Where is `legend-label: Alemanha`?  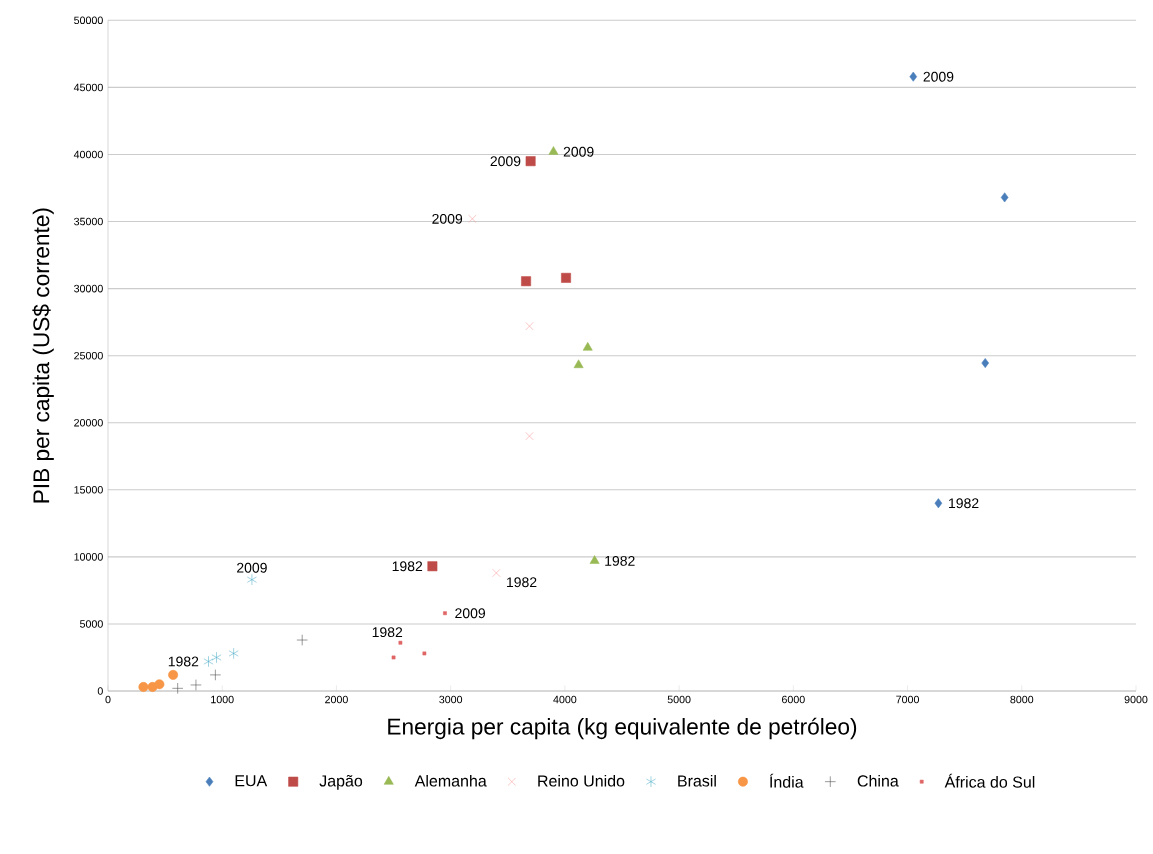
legend-label: Alemanha is located at coordinates (450, 780).